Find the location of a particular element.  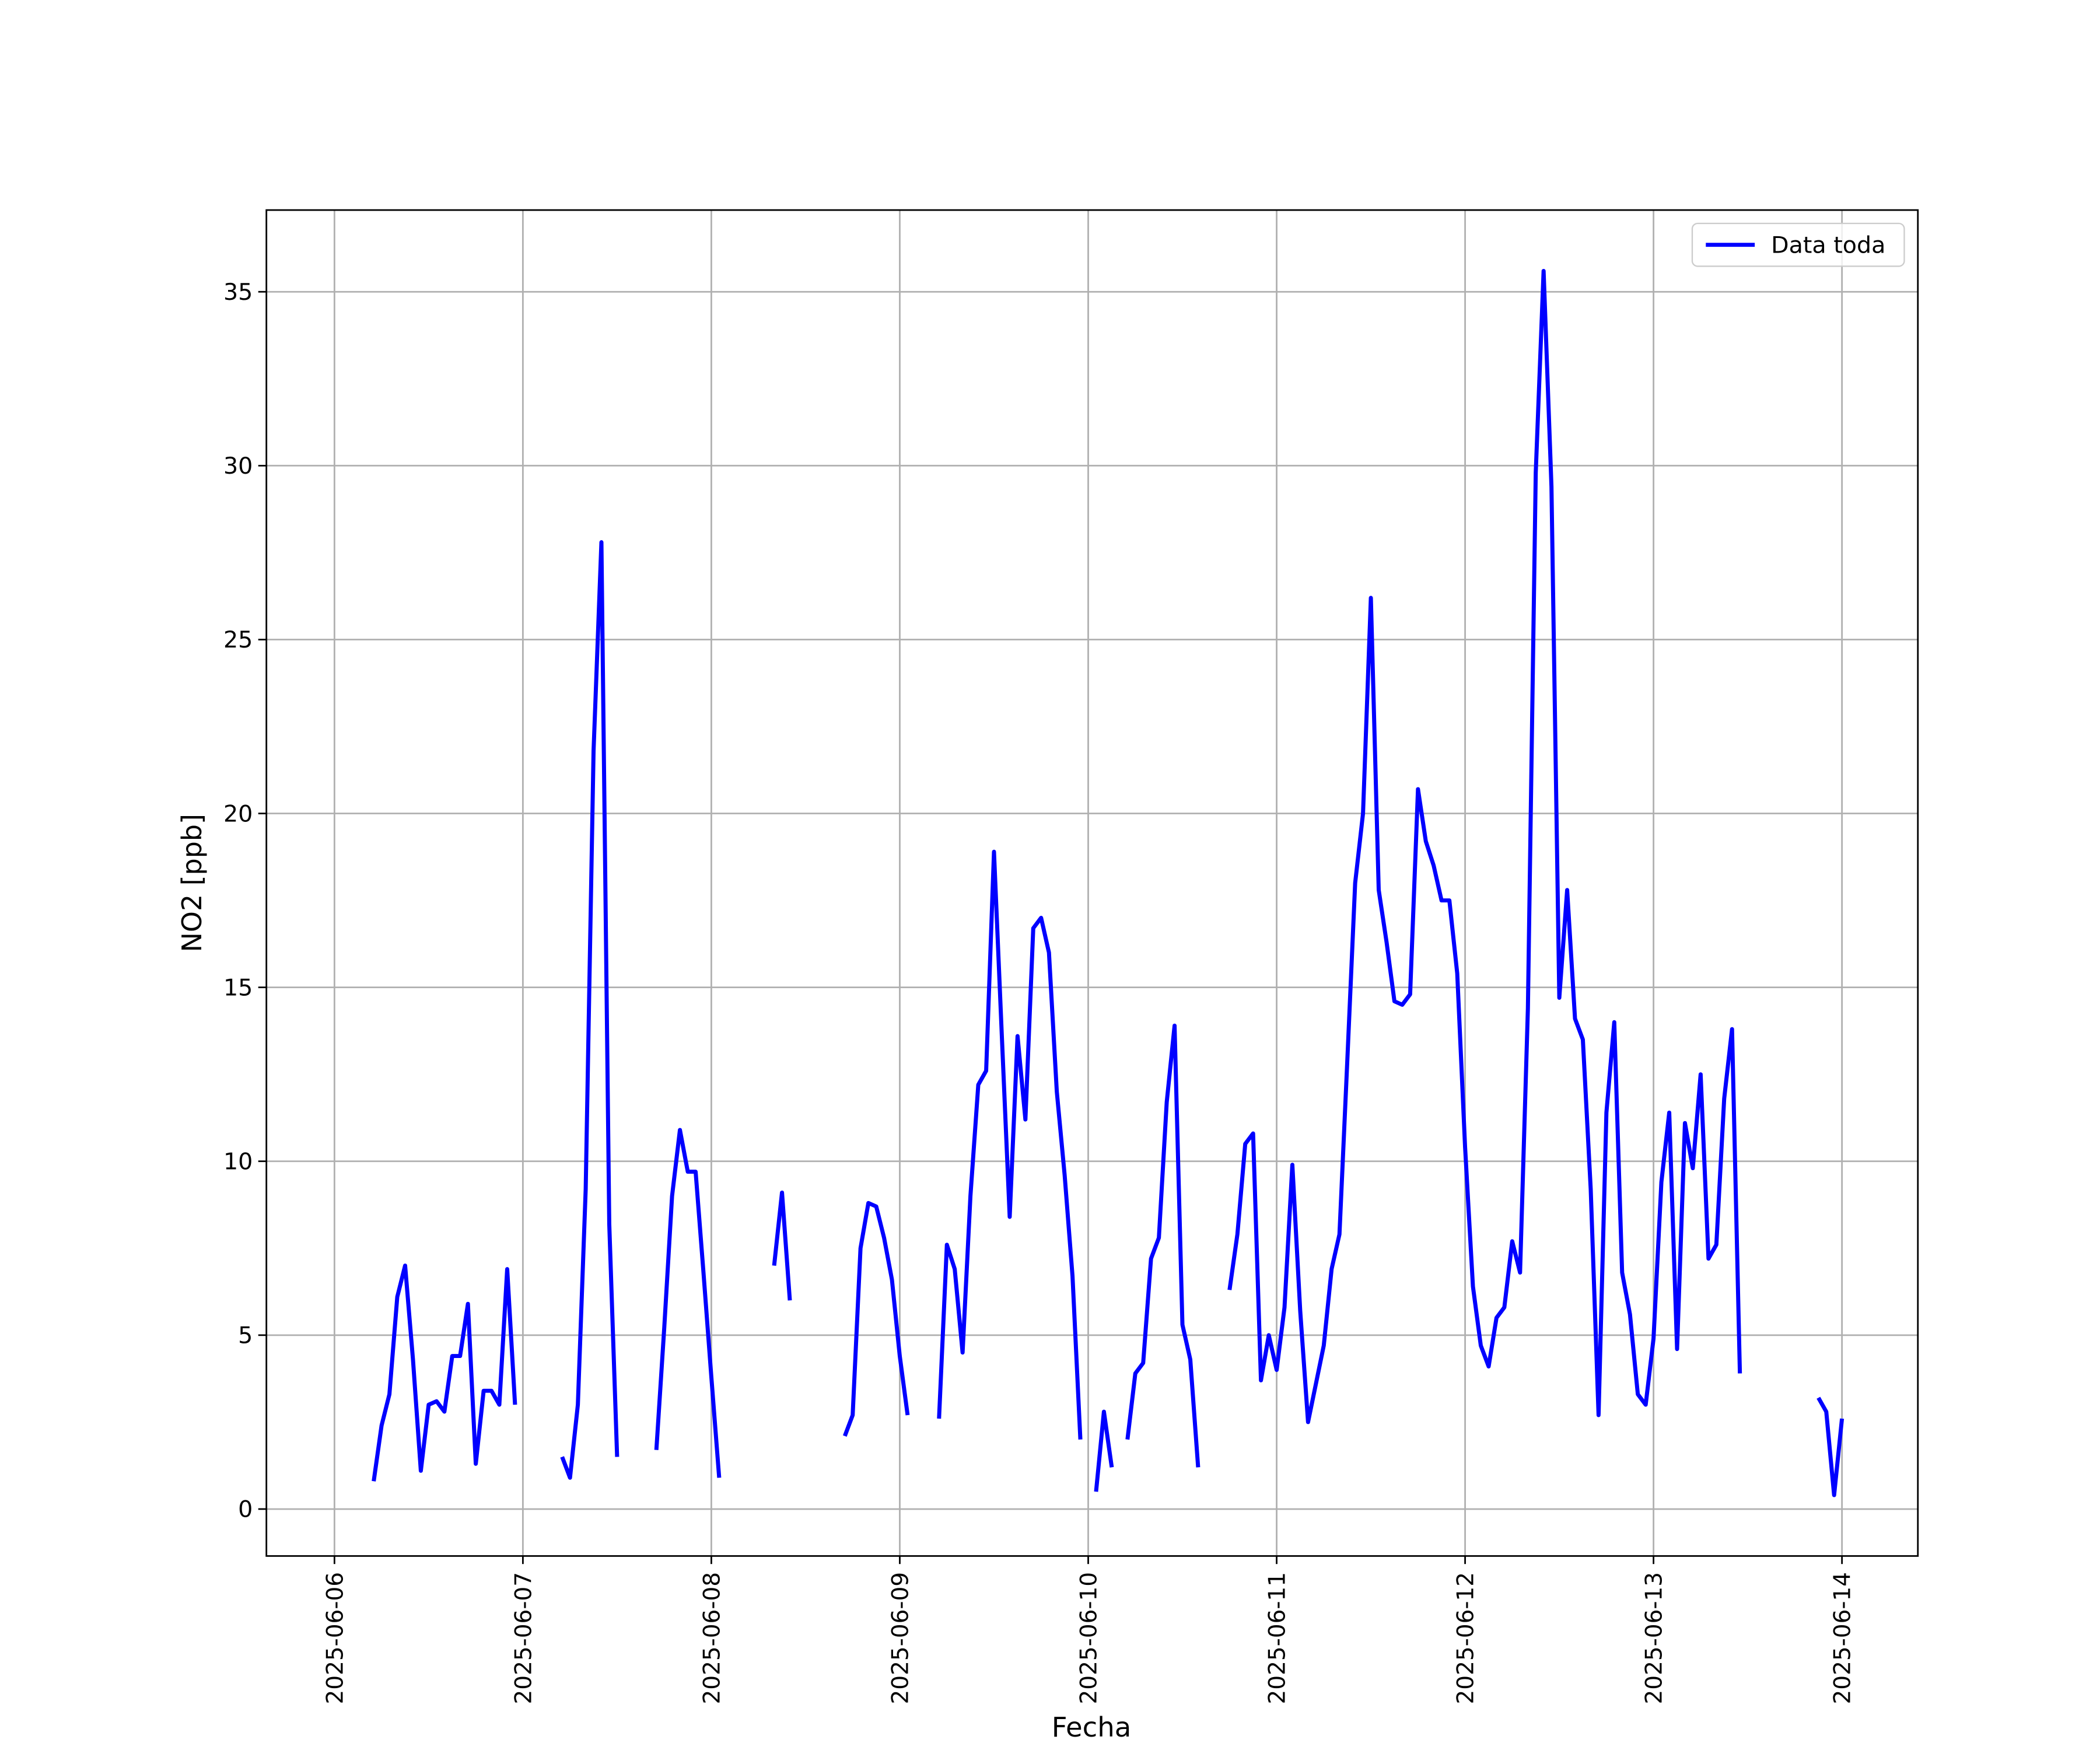

y-tick-label: 30 is located at coordinates (238, 466).